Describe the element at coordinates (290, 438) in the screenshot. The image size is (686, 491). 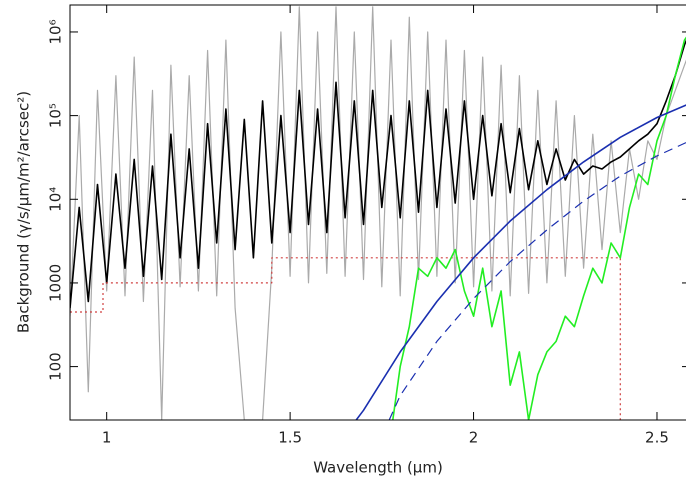
I see `x-tick-label: 1.5` at that location.